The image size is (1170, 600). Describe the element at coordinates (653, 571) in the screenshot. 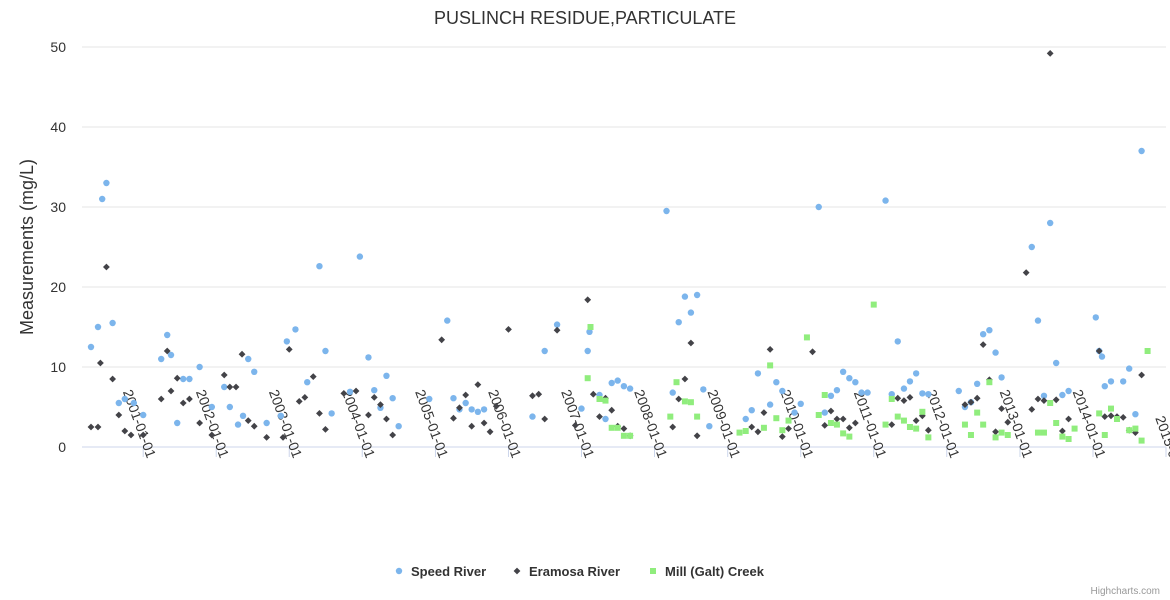

I see `legend-marker` at that location.